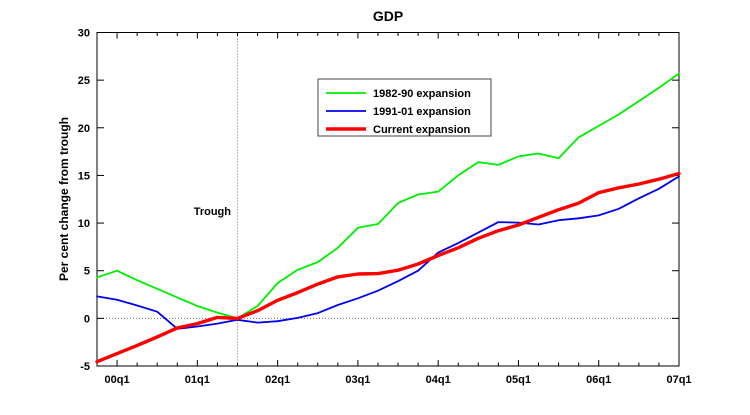 Image resolution: width=750 pixels, height=415 pixels. What do you see at coordinates (518, 380) in the screenshot?
I see `x-tick-label: 05q1` at bounding box center [518, 380].